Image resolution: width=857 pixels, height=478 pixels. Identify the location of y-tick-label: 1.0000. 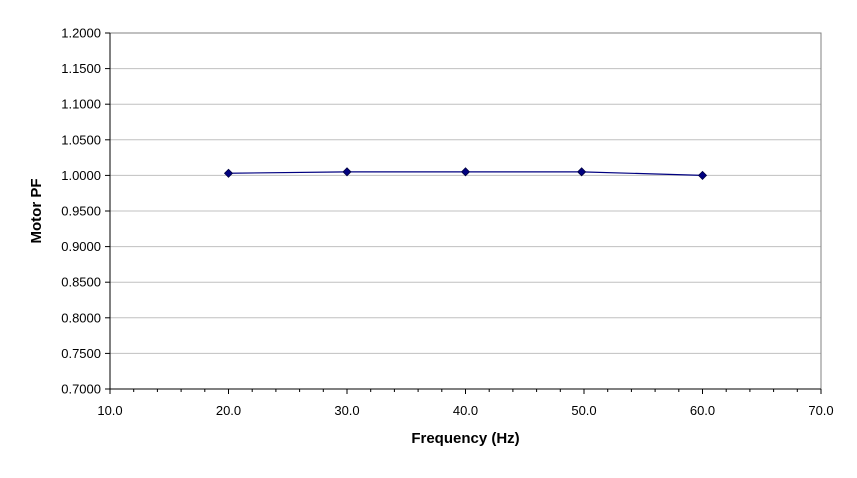
(81, 175).